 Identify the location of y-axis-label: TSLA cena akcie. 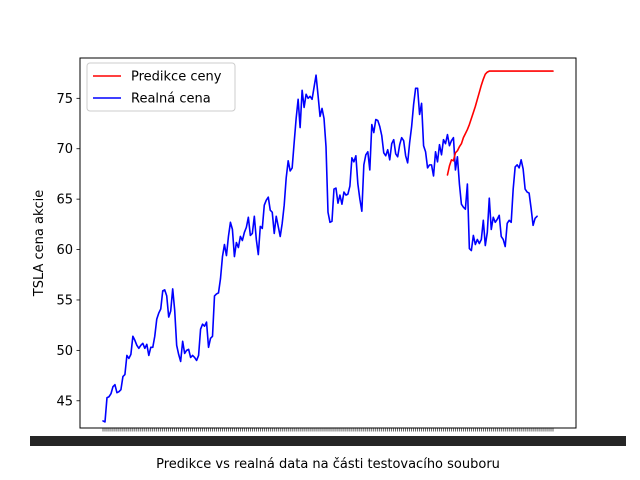
(39, 244).